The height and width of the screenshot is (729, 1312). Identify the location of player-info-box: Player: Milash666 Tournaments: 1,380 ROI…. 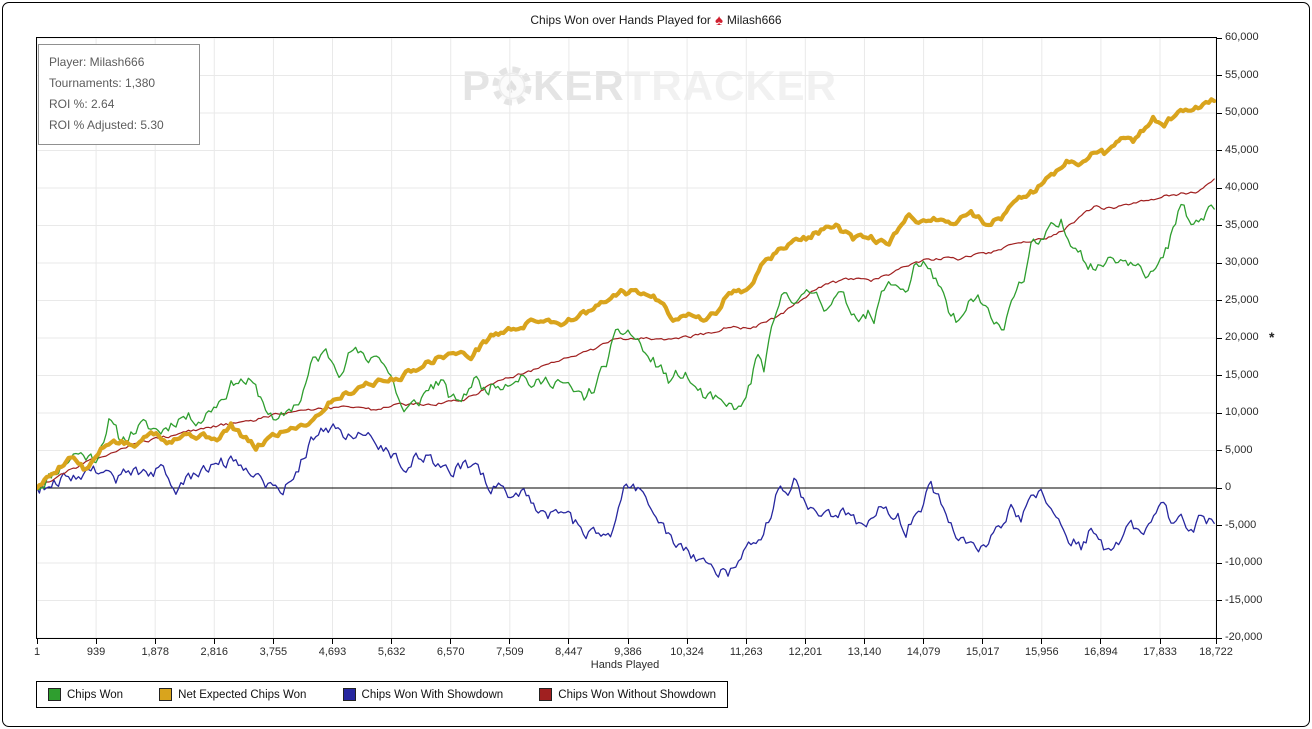
(119, 94).